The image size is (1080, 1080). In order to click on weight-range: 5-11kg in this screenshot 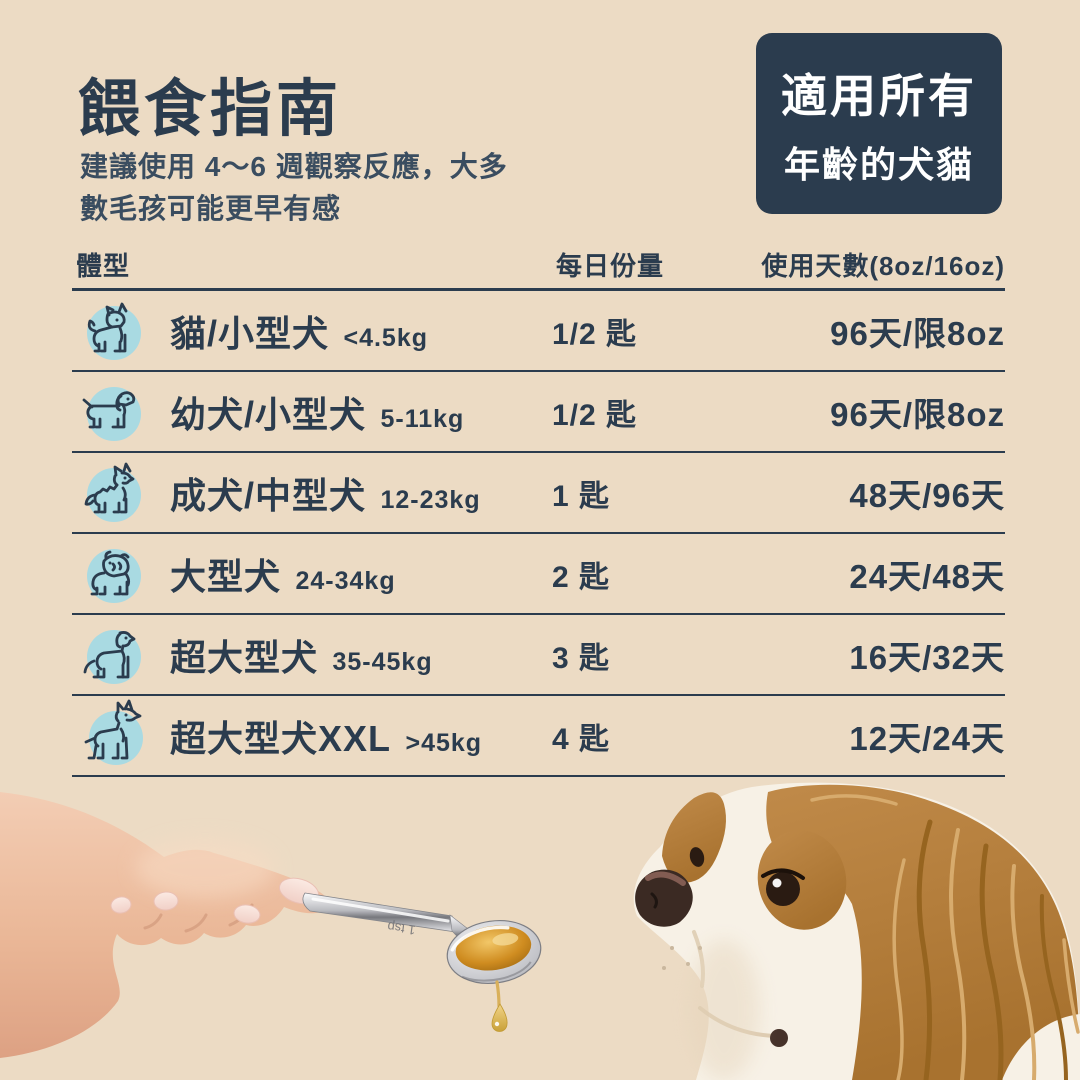, I will do `click(422, 418)`.